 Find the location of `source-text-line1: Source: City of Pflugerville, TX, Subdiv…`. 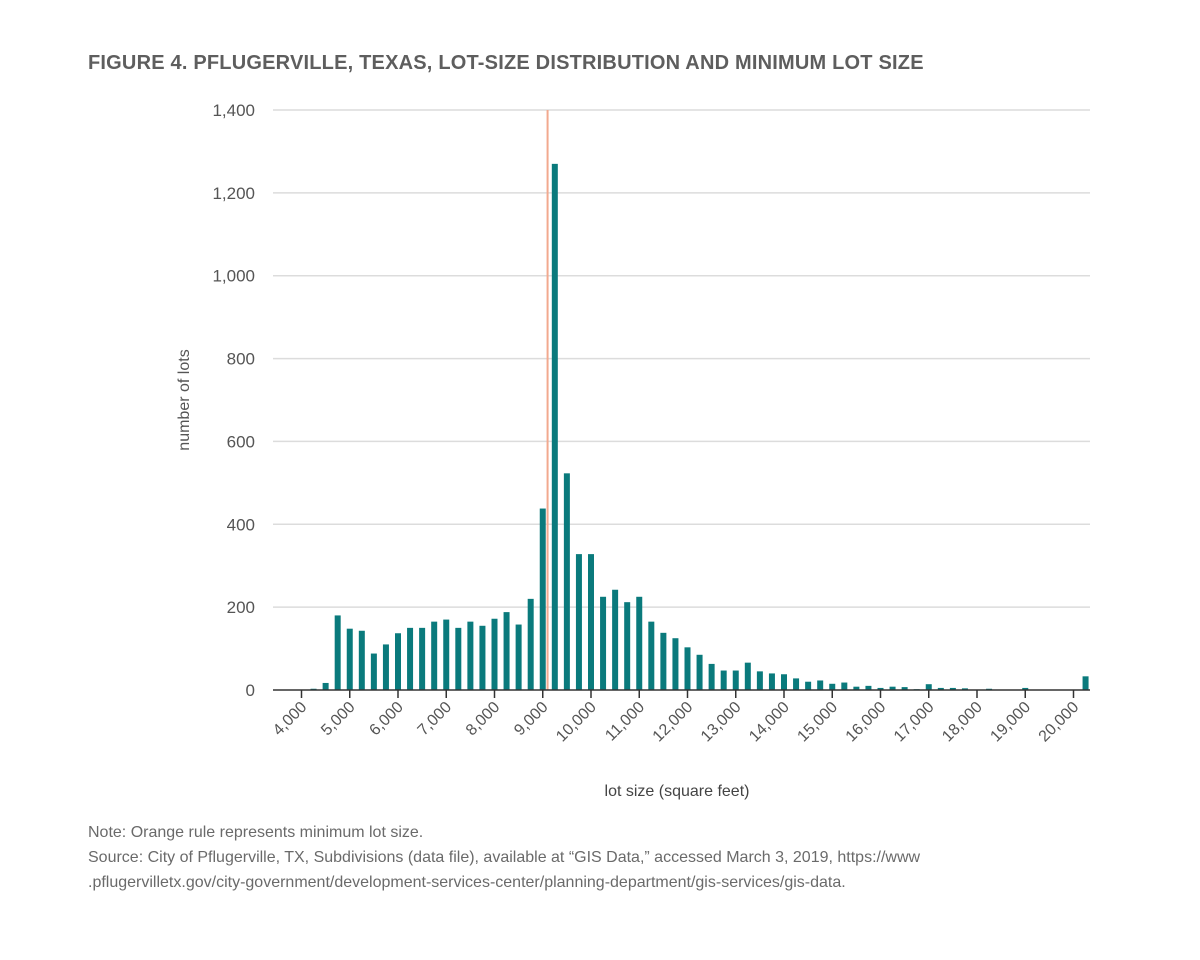

source-text-line1: Source: City of Pflugerville, TX, Subdiv… is located at coordinates (504, 857).